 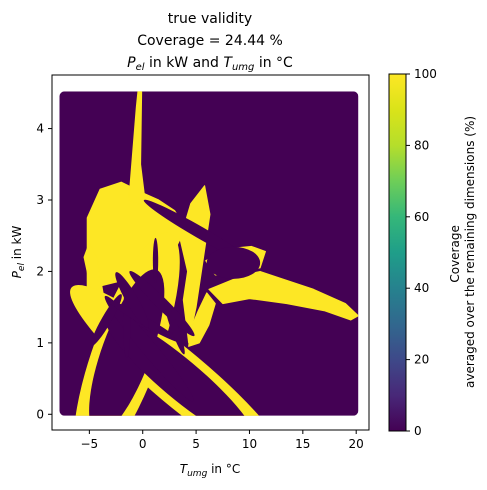 What do you see at coordinates (243, 67) in the screenshot?
I see `title-t-subscript: umg` at bounding box center [243, 67].